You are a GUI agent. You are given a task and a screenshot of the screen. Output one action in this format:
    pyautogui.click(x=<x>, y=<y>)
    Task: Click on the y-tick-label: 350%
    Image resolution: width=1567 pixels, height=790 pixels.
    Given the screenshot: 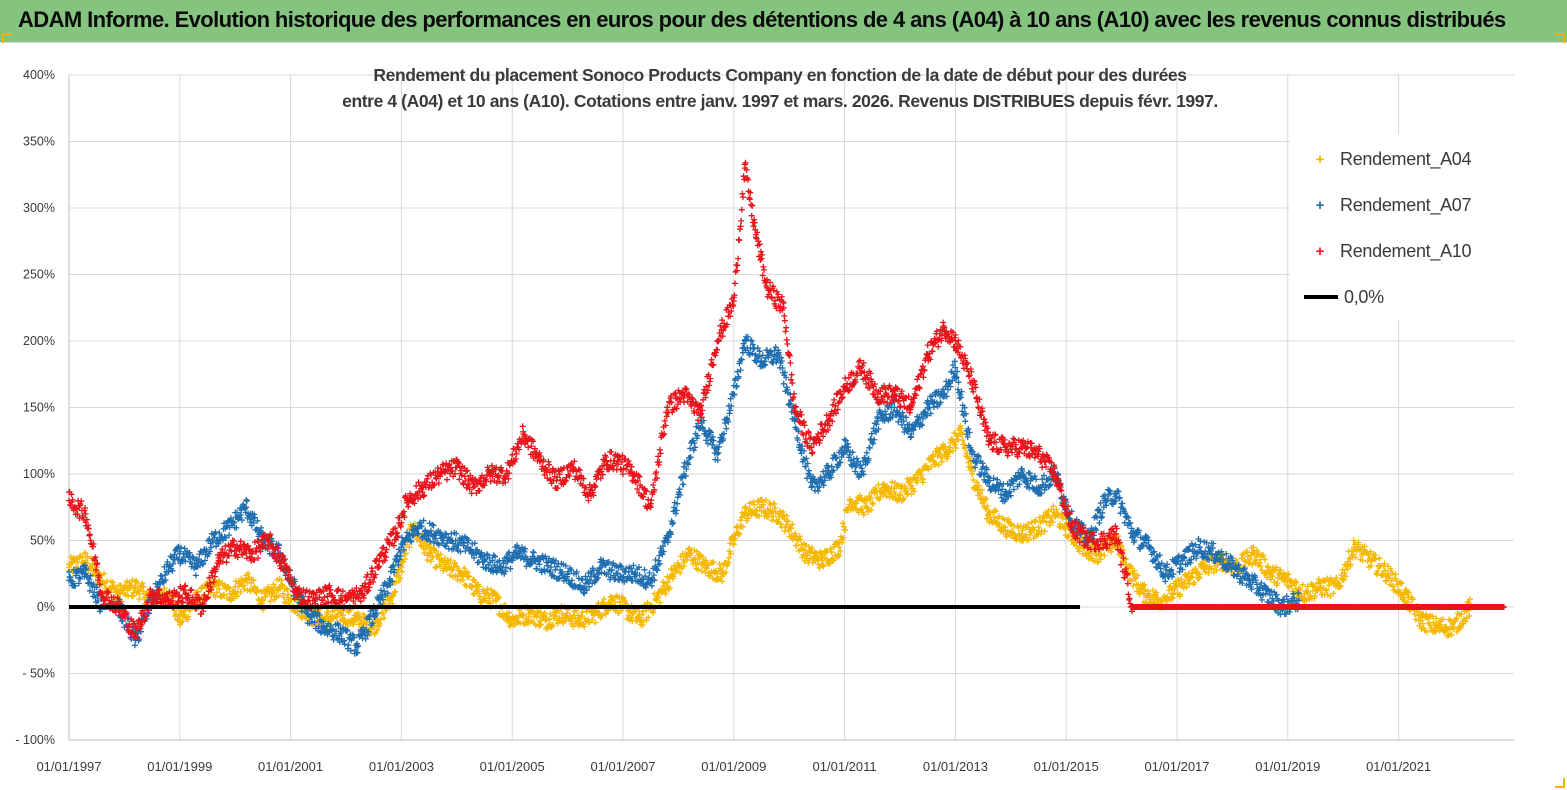 What is the action you would take?
    pyautogui.click(x=39, y=142)
    